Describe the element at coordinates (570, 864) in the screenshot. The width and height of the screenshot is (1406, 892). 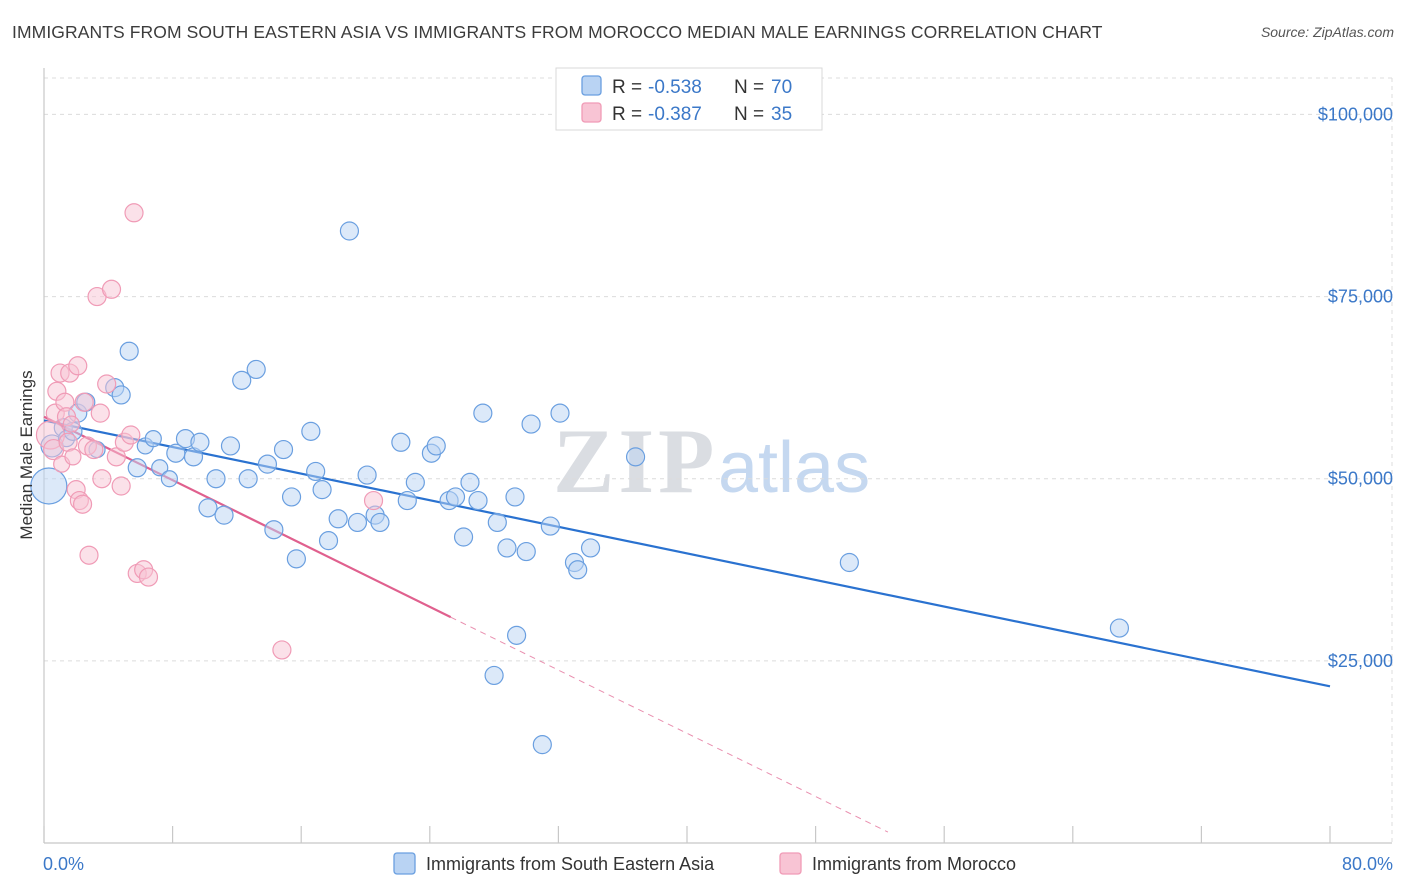
I see `series-legend-label-sea: Immigrants from South Eastern Asia` at that location.